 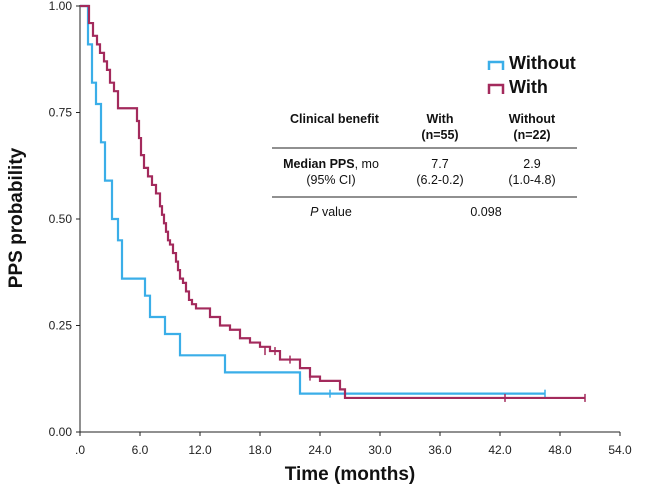 What do you see at coordinates (140, 450) in the screenshot?
I see `x-tick-label: 6.0` at bounding box center [140, 450].